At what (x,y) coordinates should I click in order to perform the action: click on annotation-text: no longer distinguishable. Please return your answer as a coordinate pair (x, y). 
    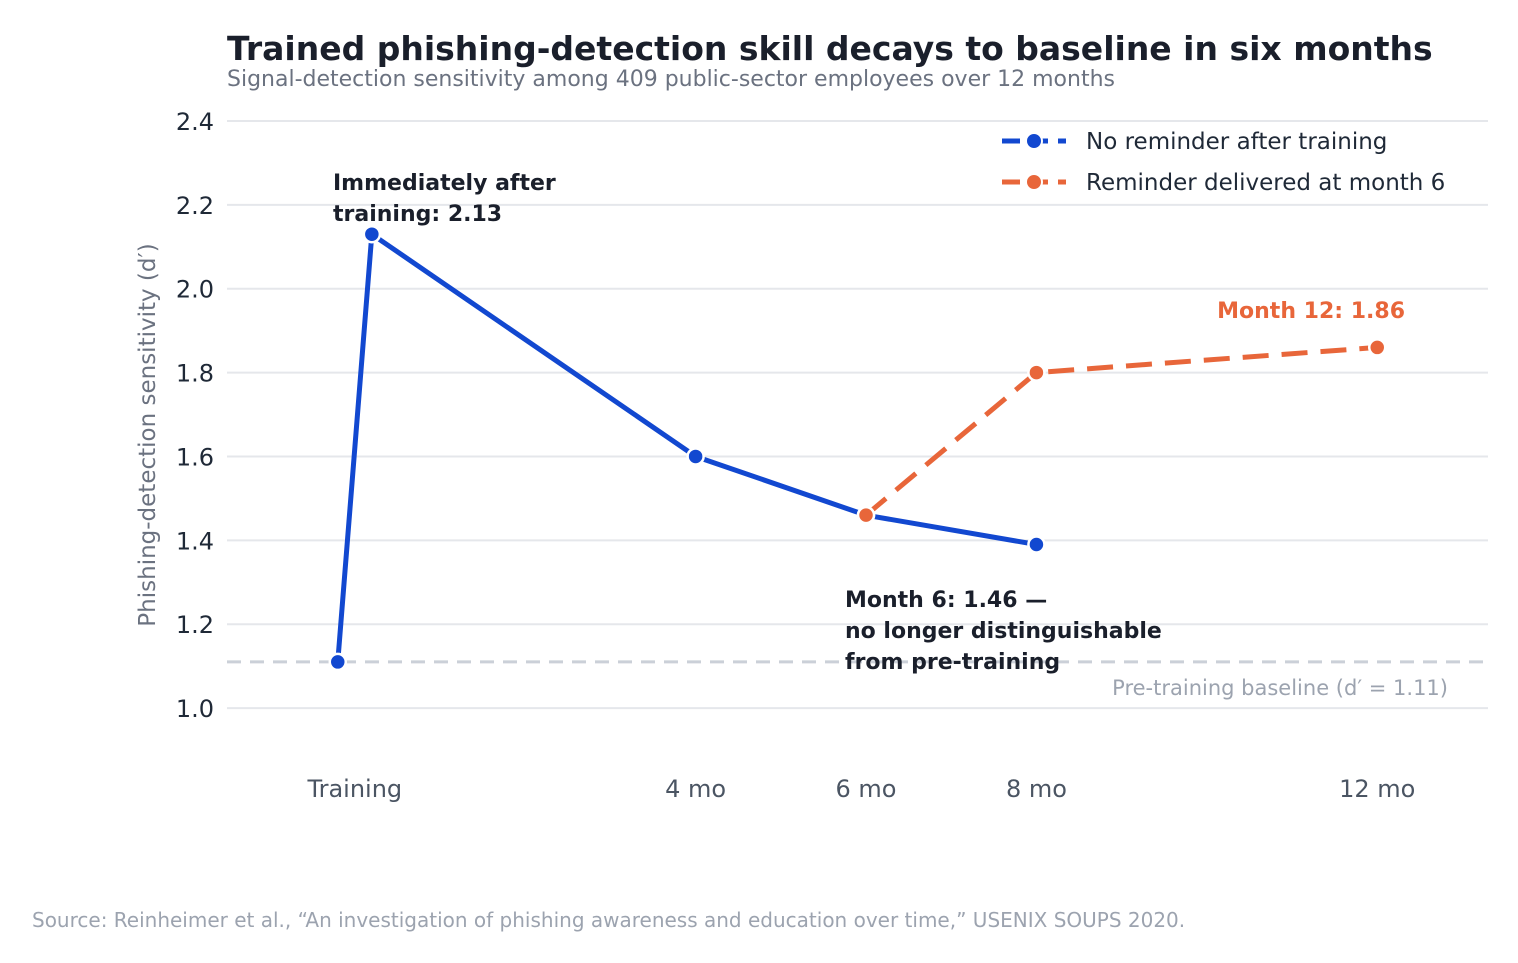
    Looking at the image, I should click on (1003, 631).